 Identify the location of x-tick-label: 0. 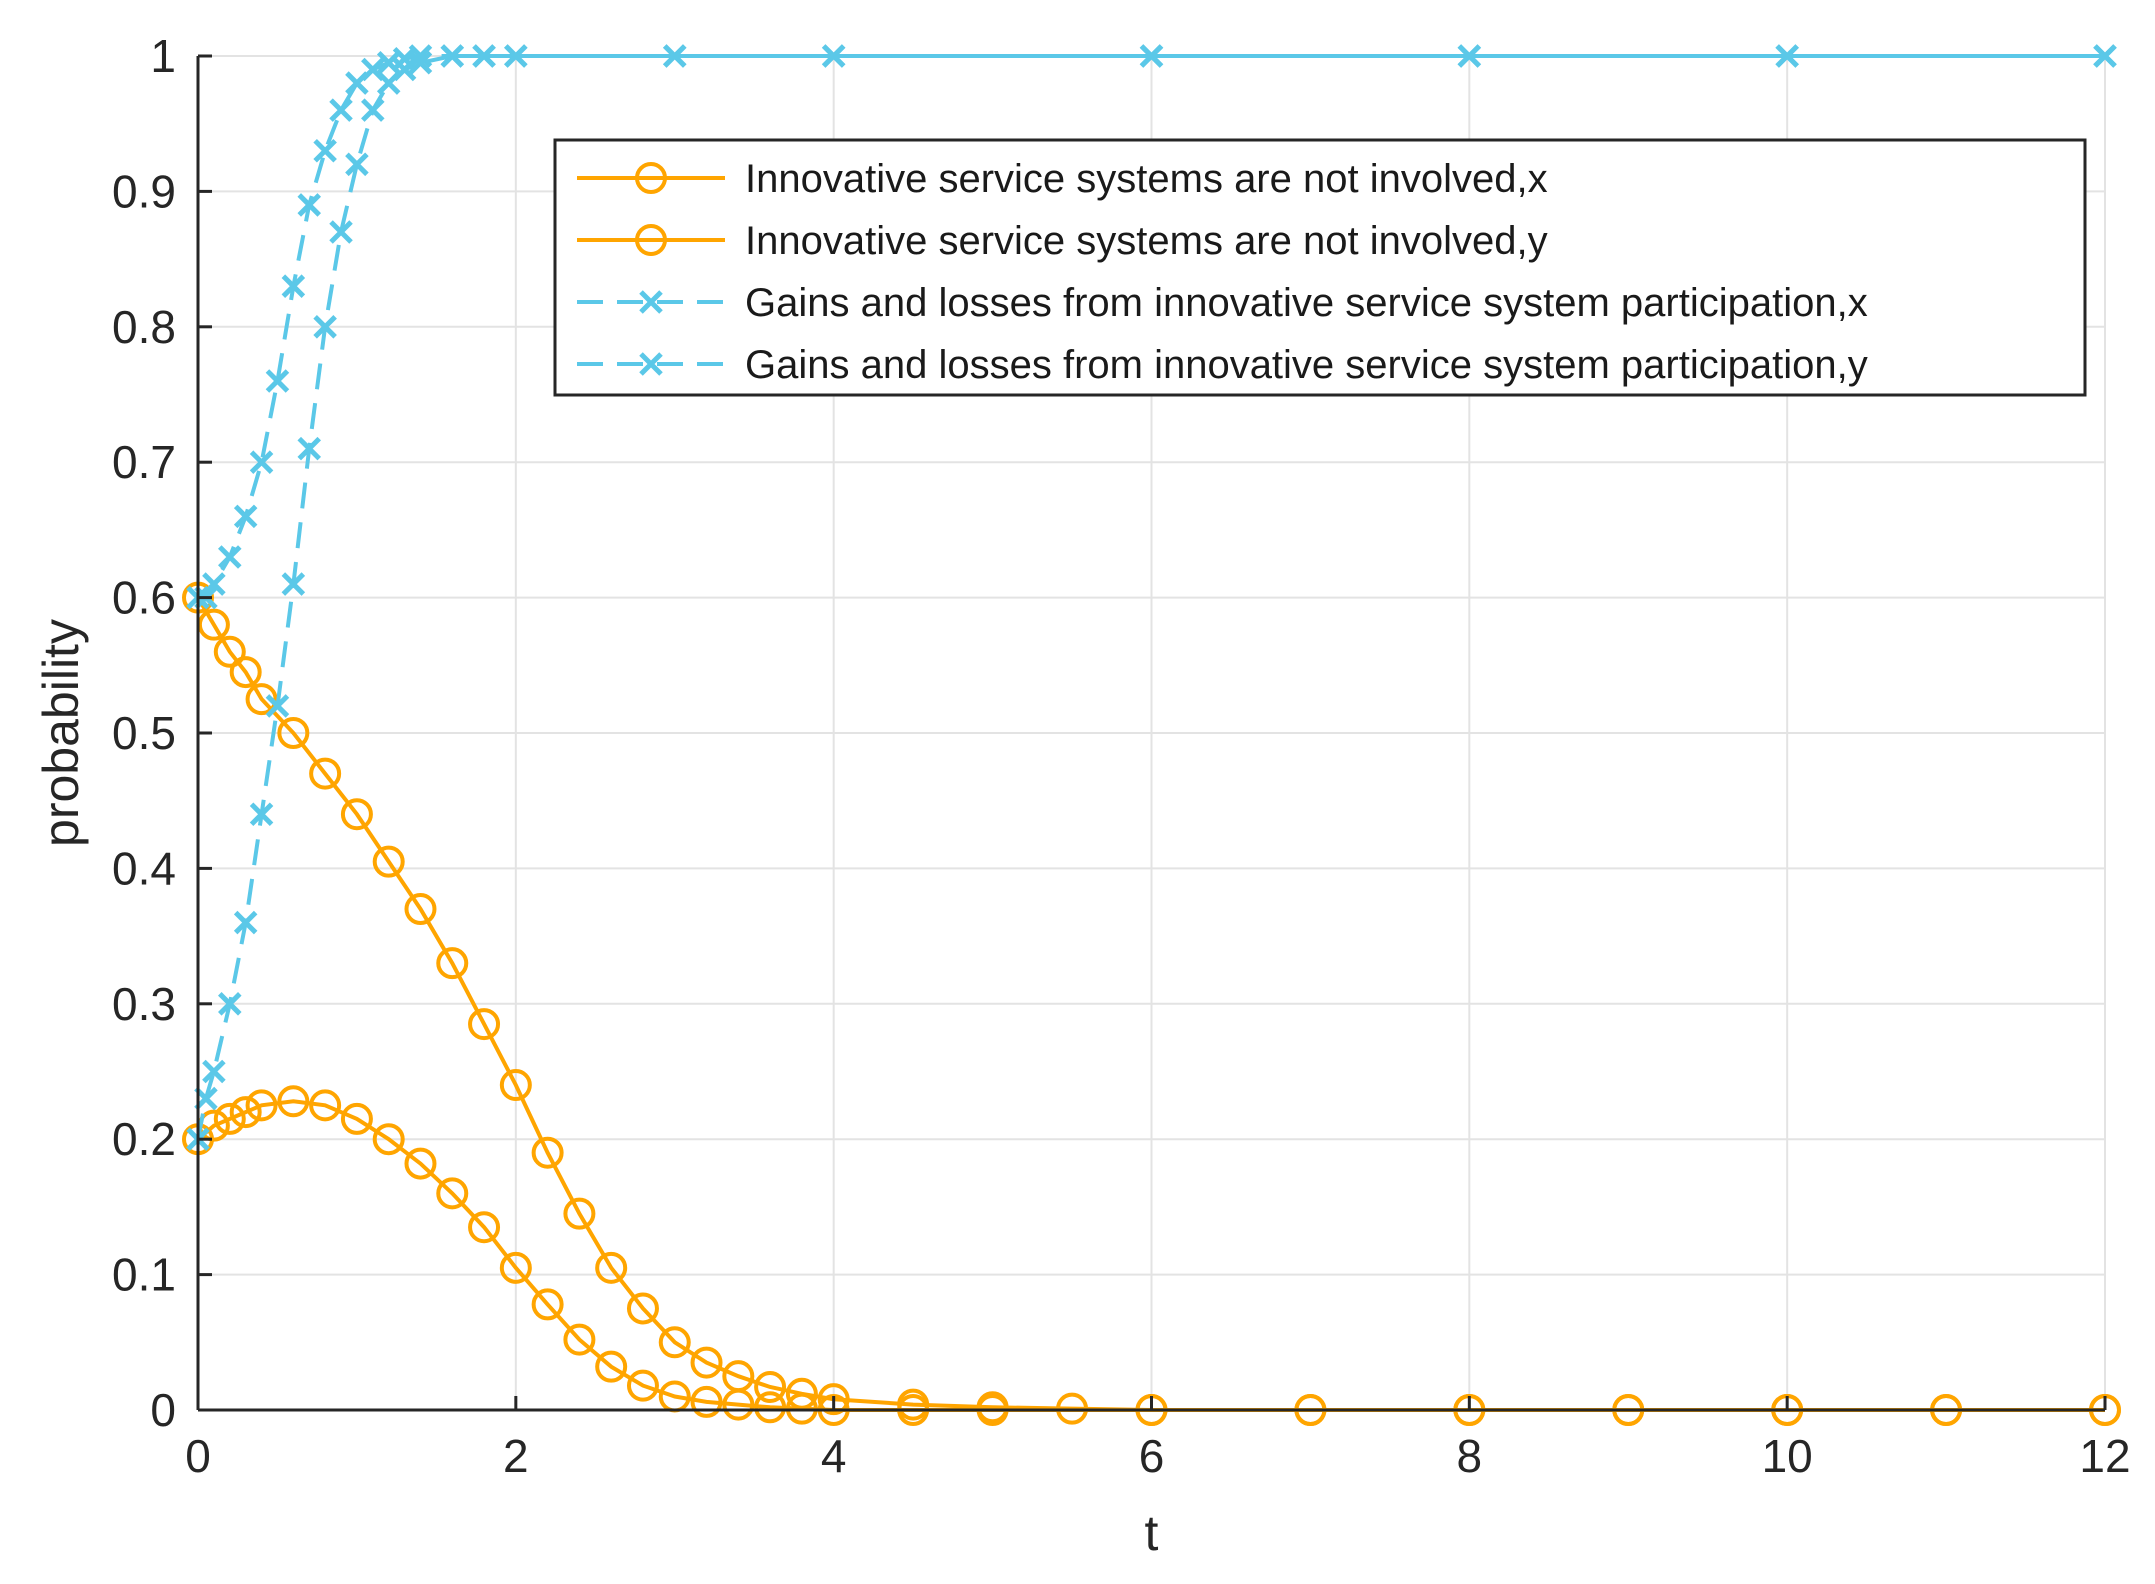
(198, 1456).